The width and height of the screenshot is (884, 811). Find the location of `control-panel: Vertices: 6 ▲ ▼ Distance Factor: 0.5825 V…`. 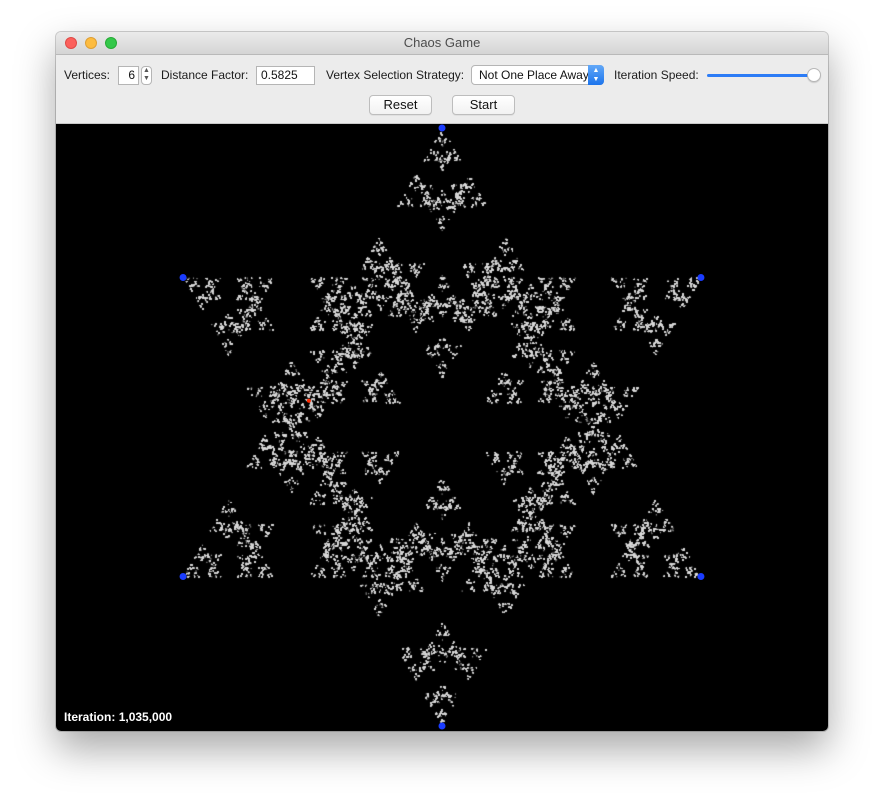

control-panel: Vertices: 6 ▲ ▼ Distance Factor: 0.5825 V… is located at coordinates (442, 89).